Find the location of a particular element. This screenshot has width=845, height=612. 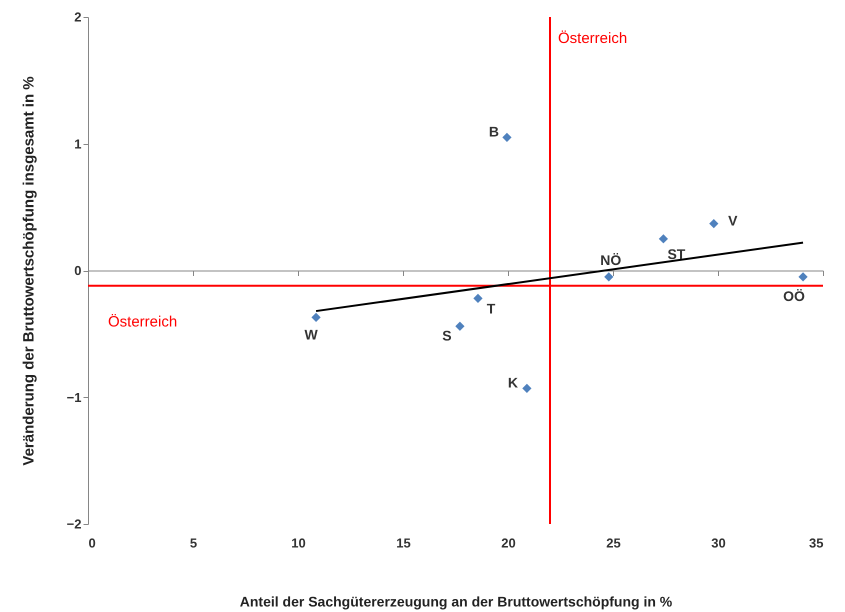

x-tick-label: 10 is located at coordinates (298, 543).